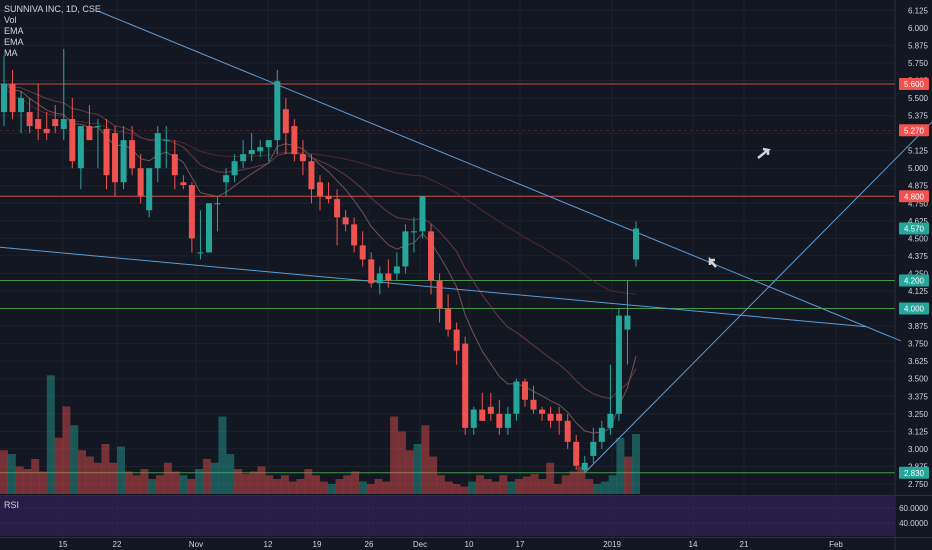 The width and height of the screenshot is (932, 550). What do you see at coordinates (918, 431) in the screenshot?
I see `y-tick-label: 3.125` at bounding box center [918, 431].